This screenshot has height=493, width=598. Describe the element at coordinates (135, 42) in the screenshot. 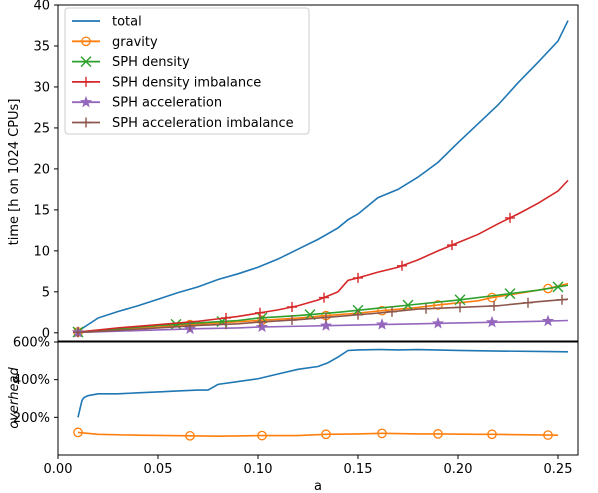

I see `legend-label: gravity` at that location.